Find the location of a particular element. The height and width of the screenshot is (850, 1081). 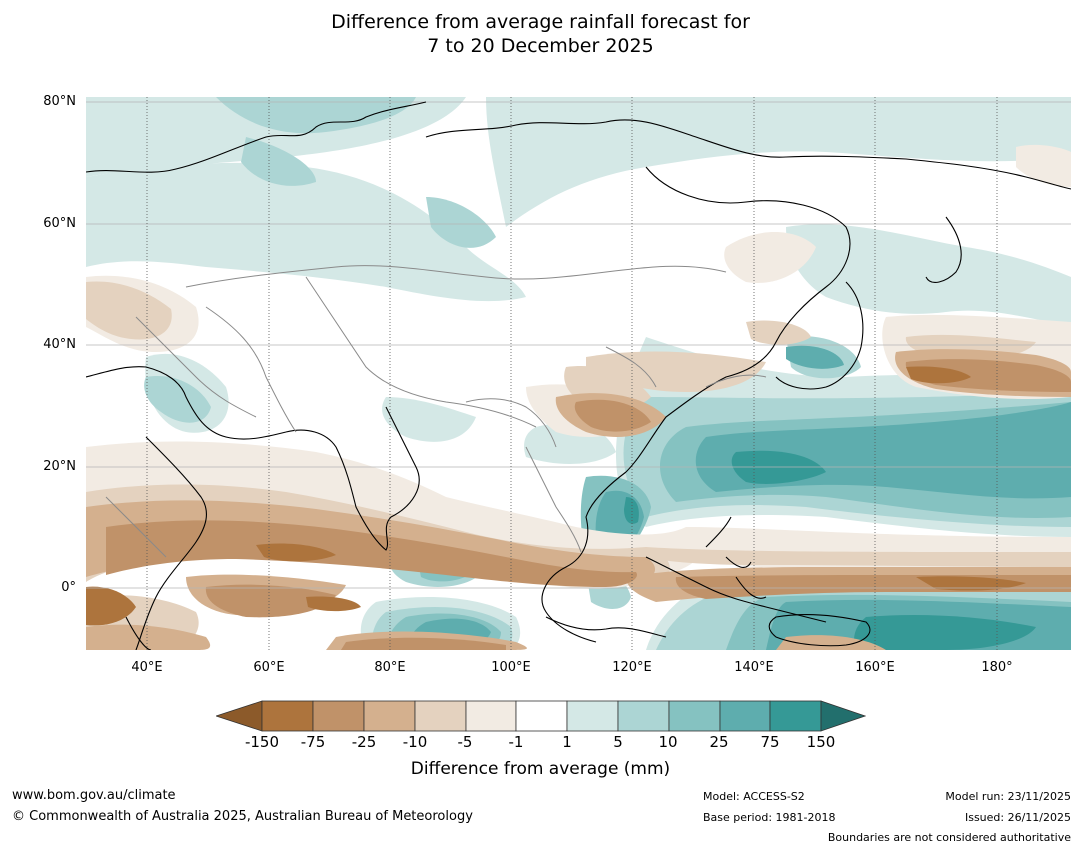

model-text: Model: ACCESS-S2 is located at coordinates (754, 796).